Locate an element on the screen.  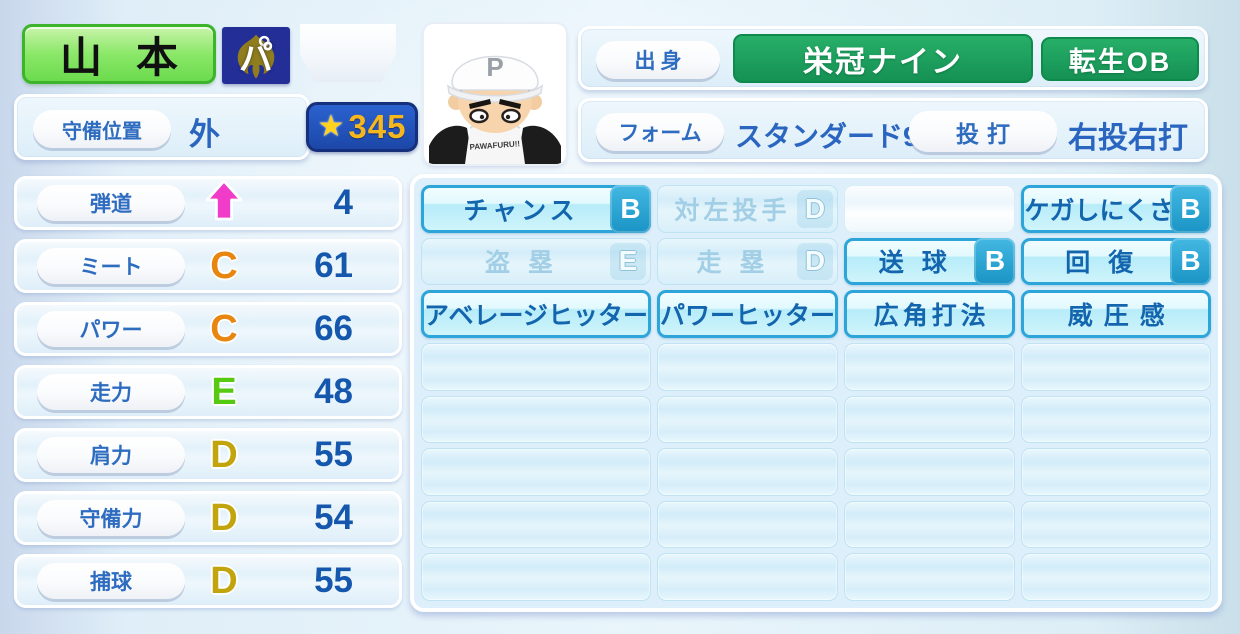
stat-value: 66 is located at coordinates (333, 328).